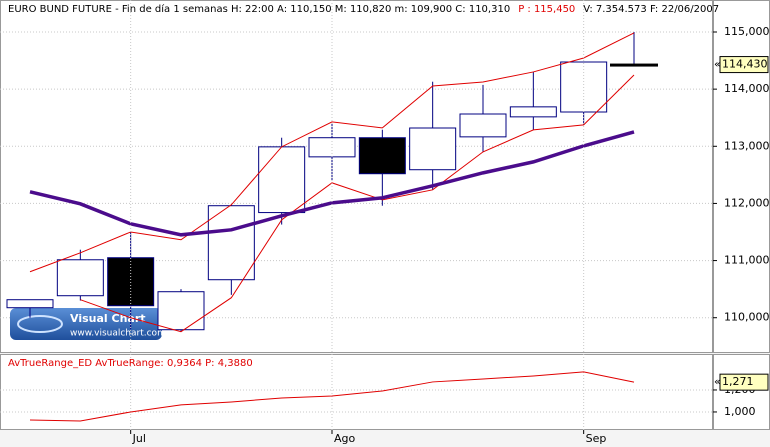 This screenshot has width=770, height=447. Describe the element at coordinates (345, 438) in the screenshot. I see `x-tick-label: Ago` at that location.